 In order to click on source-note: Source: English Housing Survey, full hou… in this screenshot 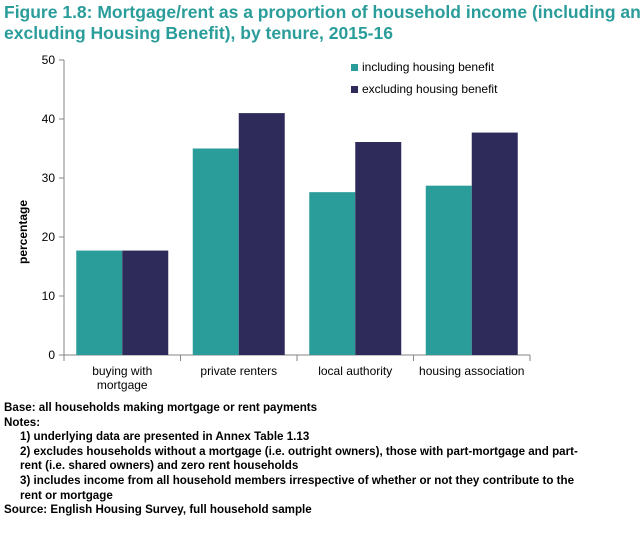, I will do `click(158, 510)`.